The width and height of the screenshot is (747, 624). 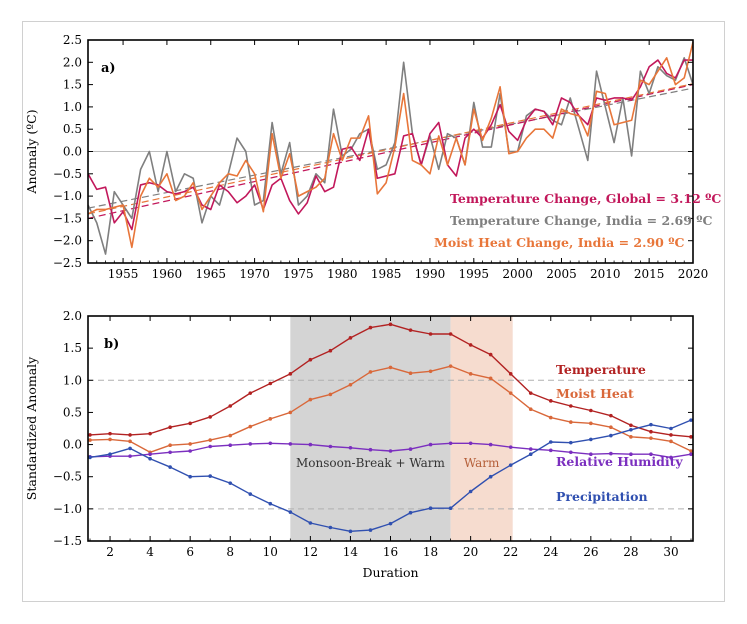 I want to click on legend-entry: Moist Heat Change, India = 2.90 ºC, so click(x=559, y=242).